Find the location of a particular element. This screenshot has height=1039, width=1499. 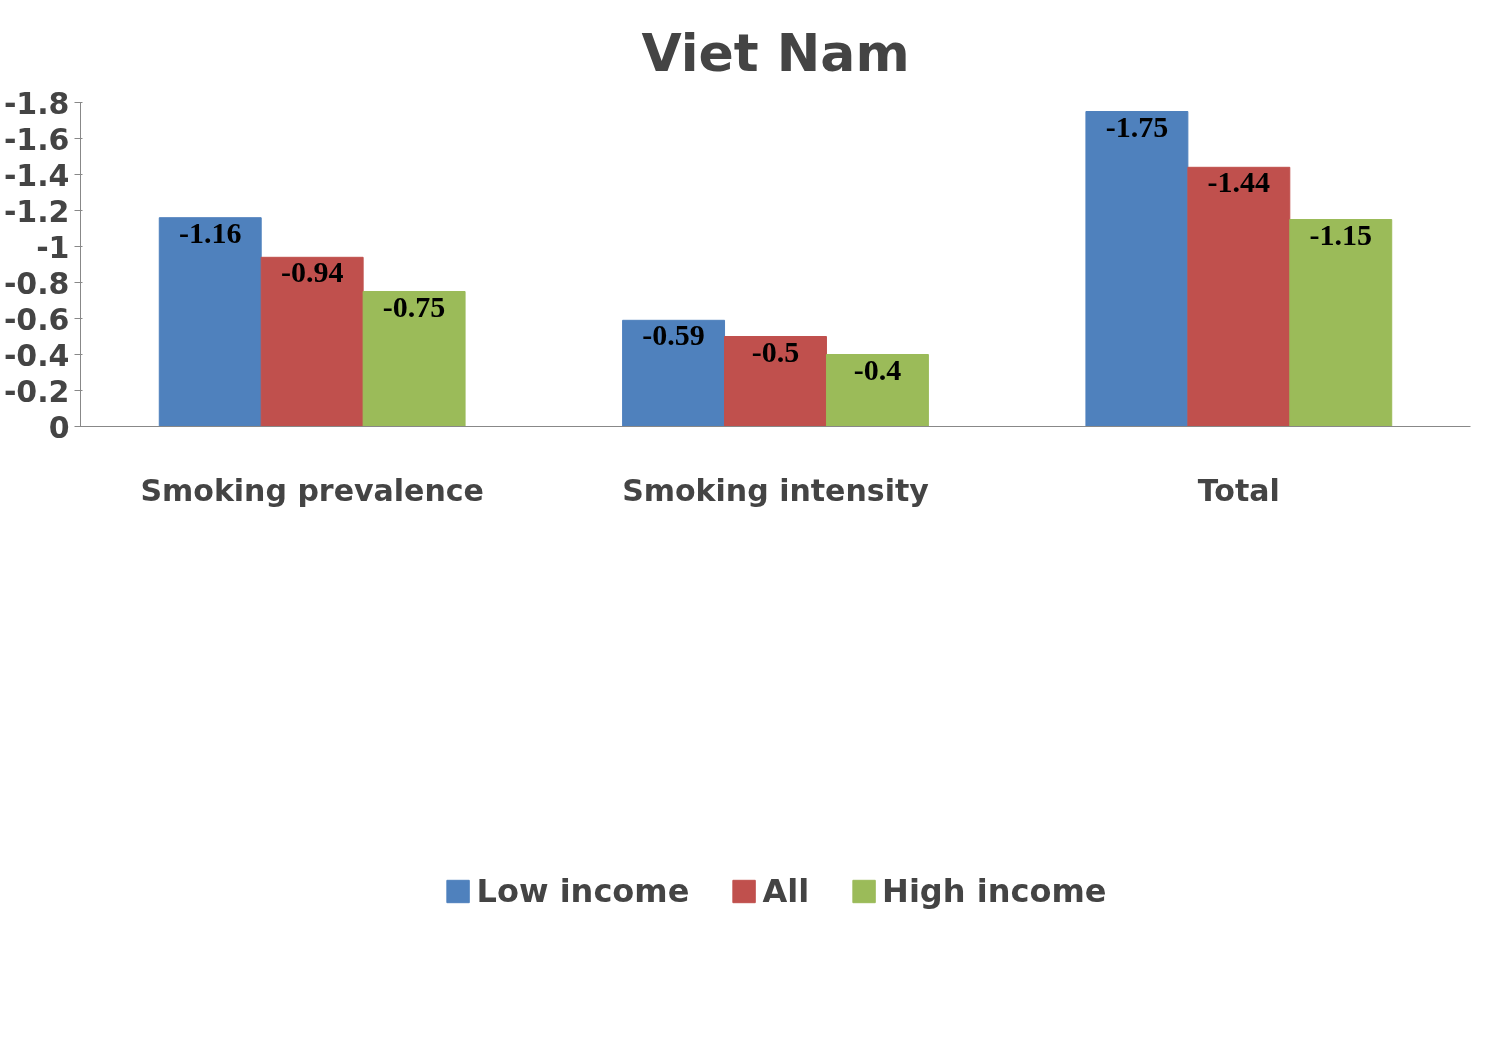

y-tick-label: -1 is located at coordinates (53, 247).